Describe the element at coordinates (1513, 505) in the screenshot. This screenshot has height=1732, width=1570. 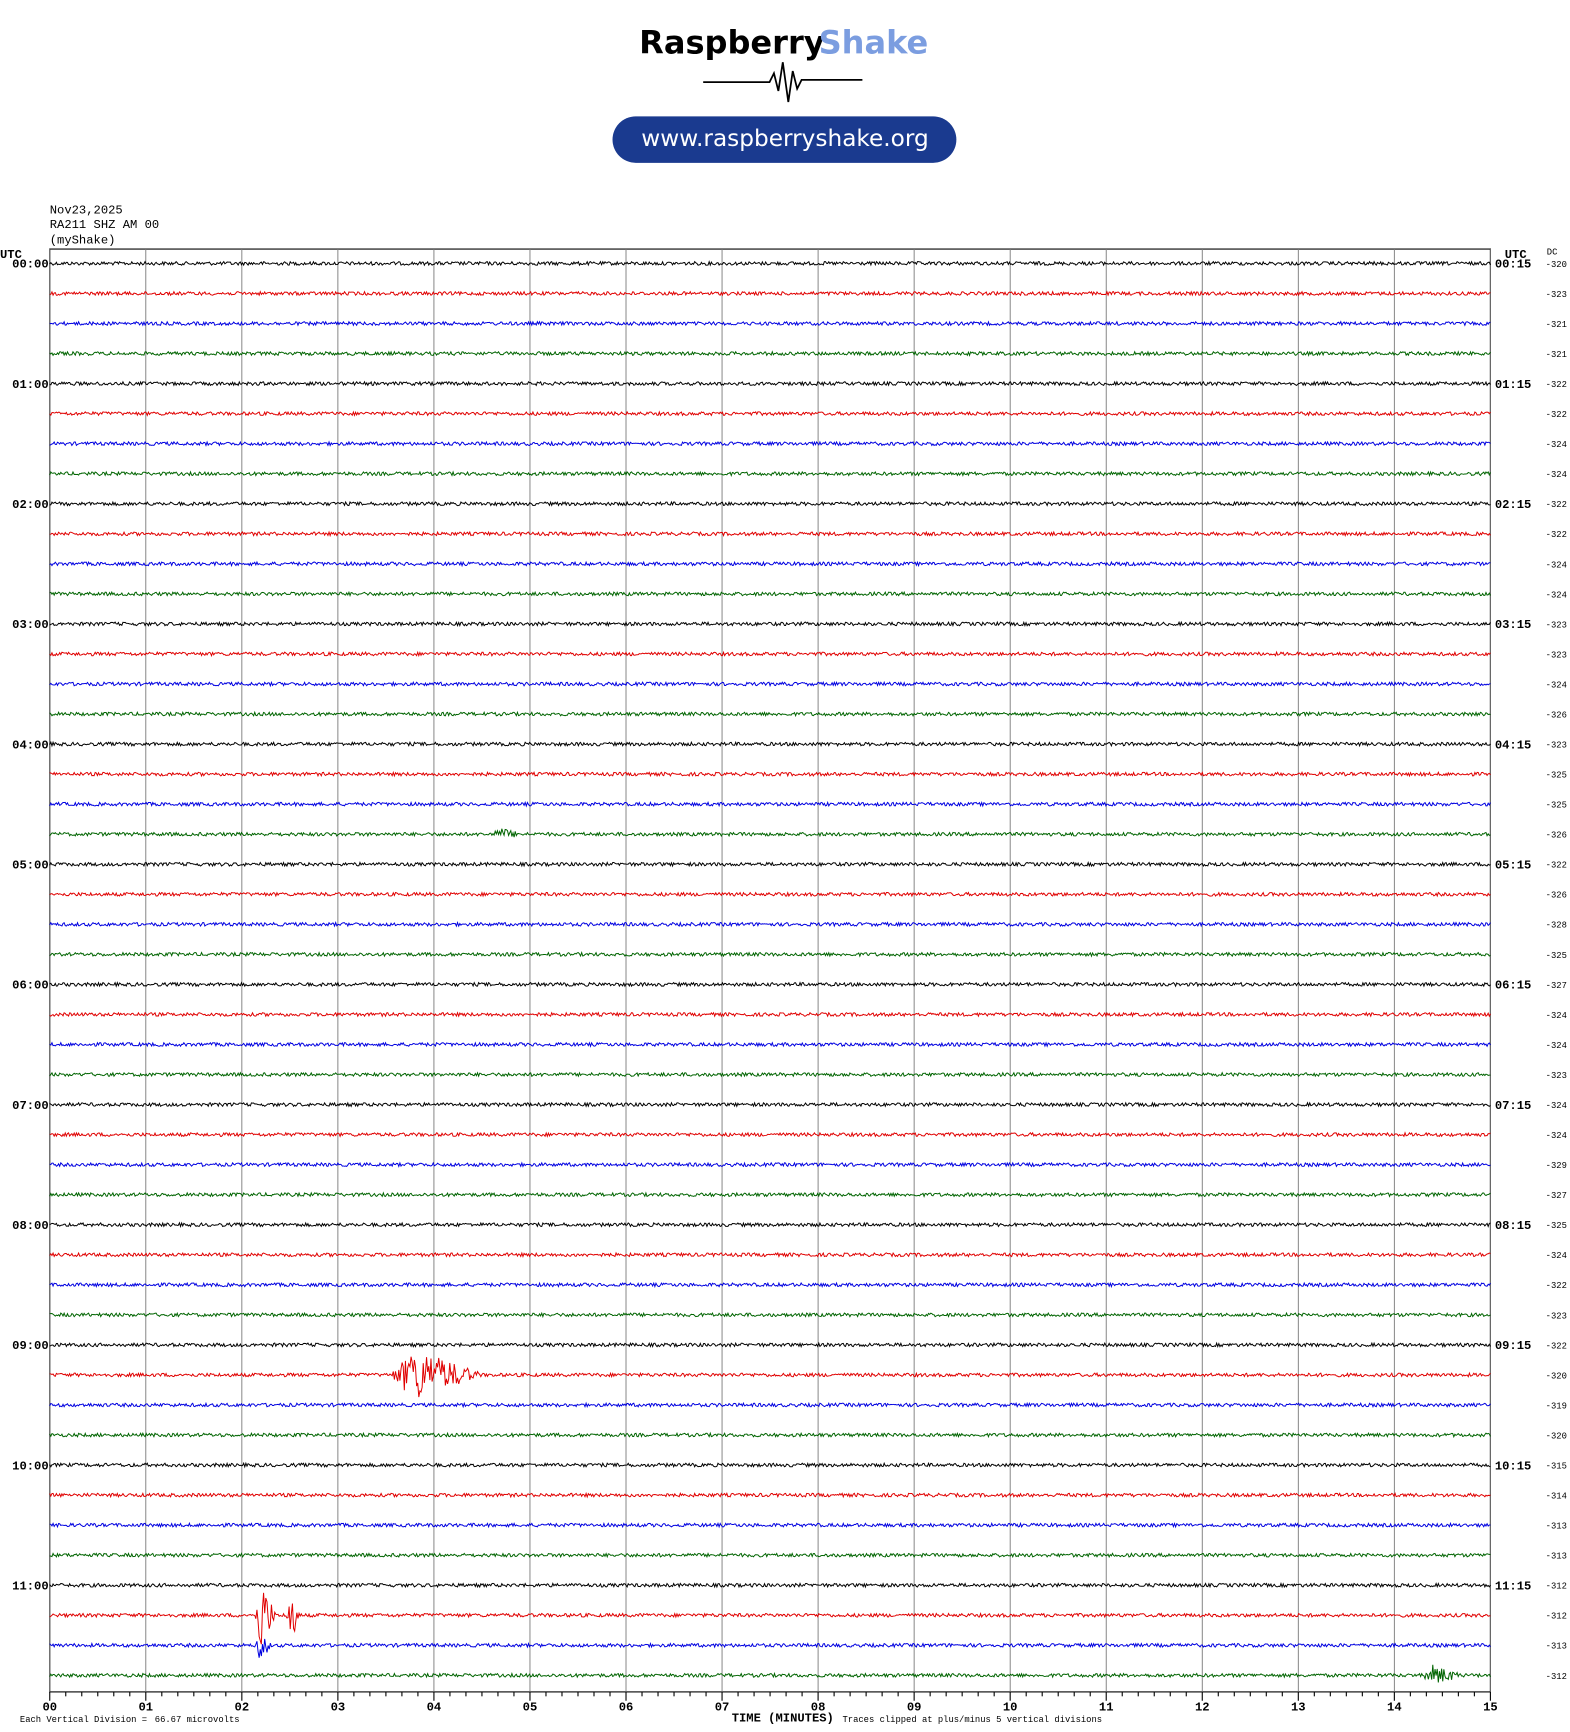
I see `right-time-label: 02:15` at that location.